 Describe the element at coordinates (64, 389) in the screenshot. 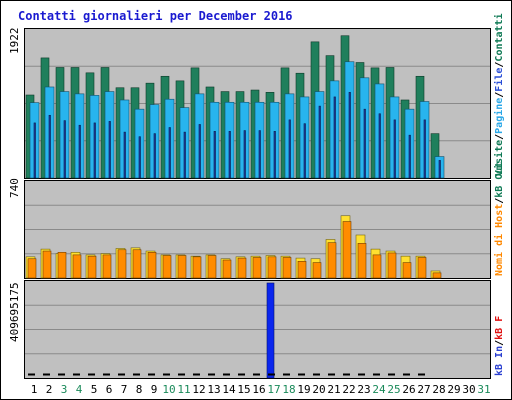

I see `x-tick-label: 3` at that location.